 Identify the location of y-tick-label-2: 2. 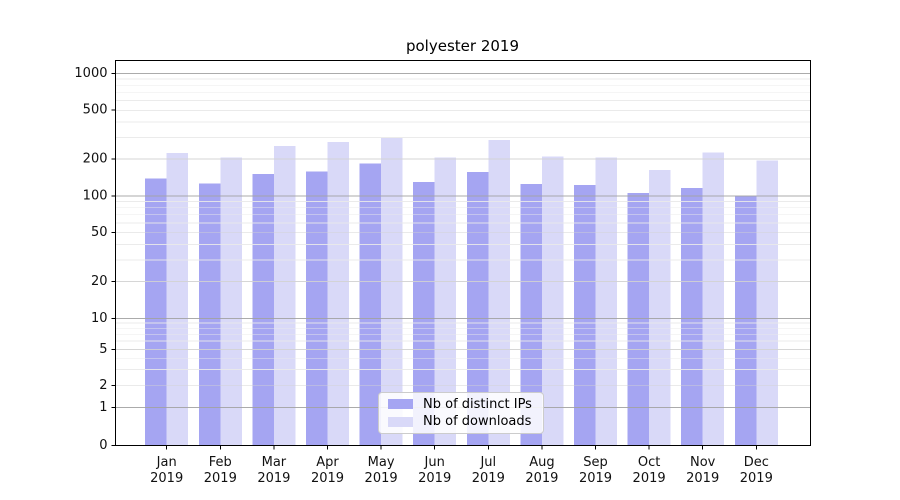
(103, 385).